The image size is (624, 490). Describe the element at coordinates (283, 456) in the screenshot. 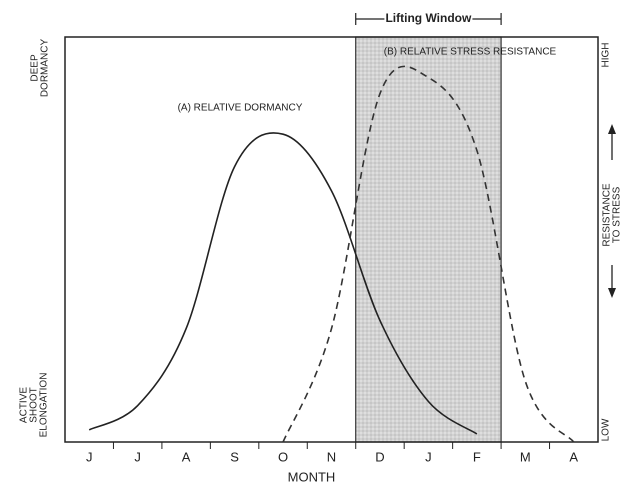

I see `x-tick-label: O` at that location.